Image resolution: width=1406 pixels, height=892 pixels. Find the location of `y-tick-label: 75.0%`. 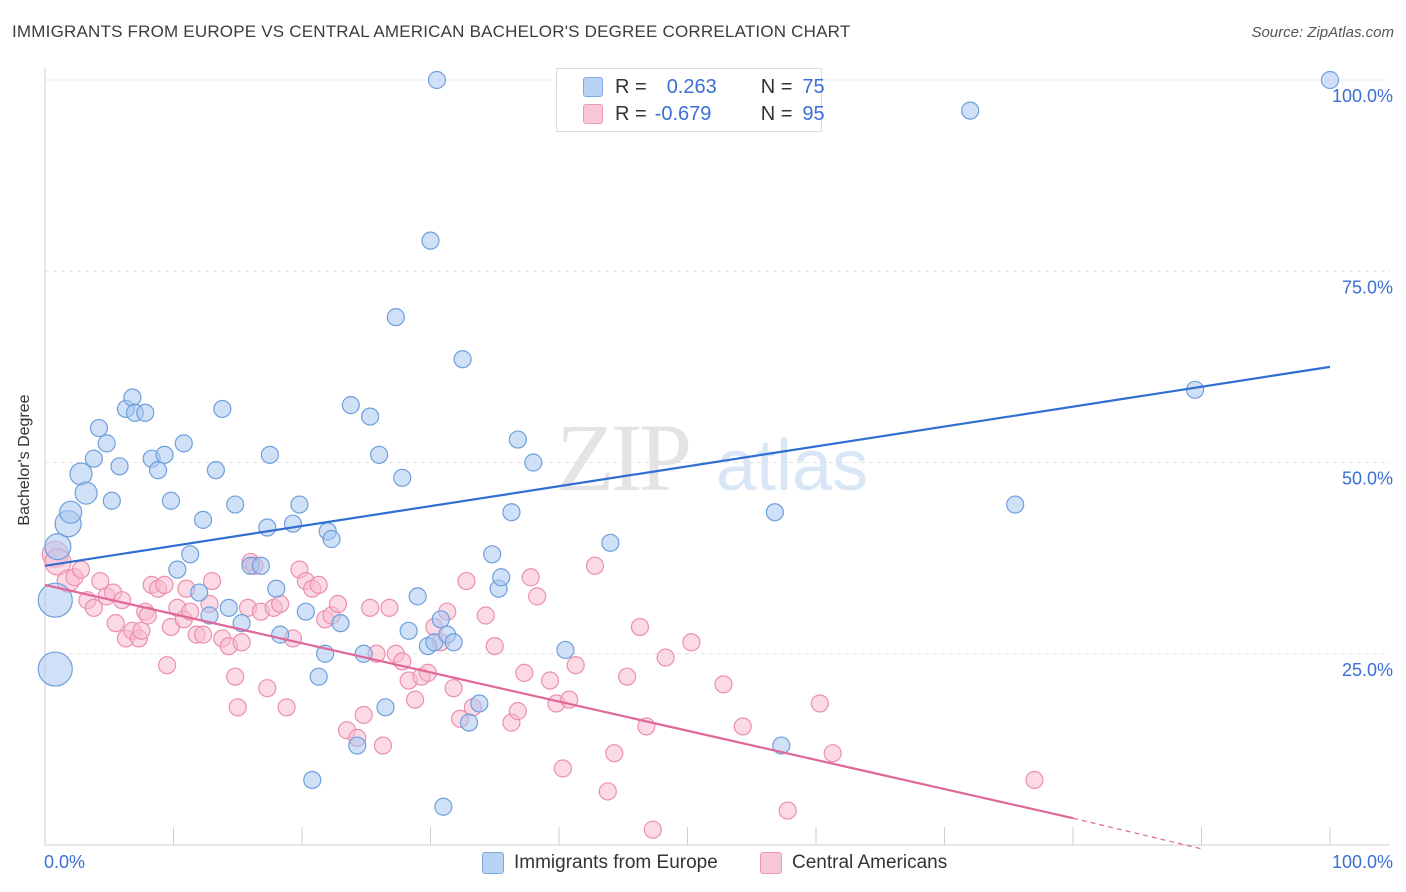

y-tick-label: 75.0% is located at coordinates (1367, 287).